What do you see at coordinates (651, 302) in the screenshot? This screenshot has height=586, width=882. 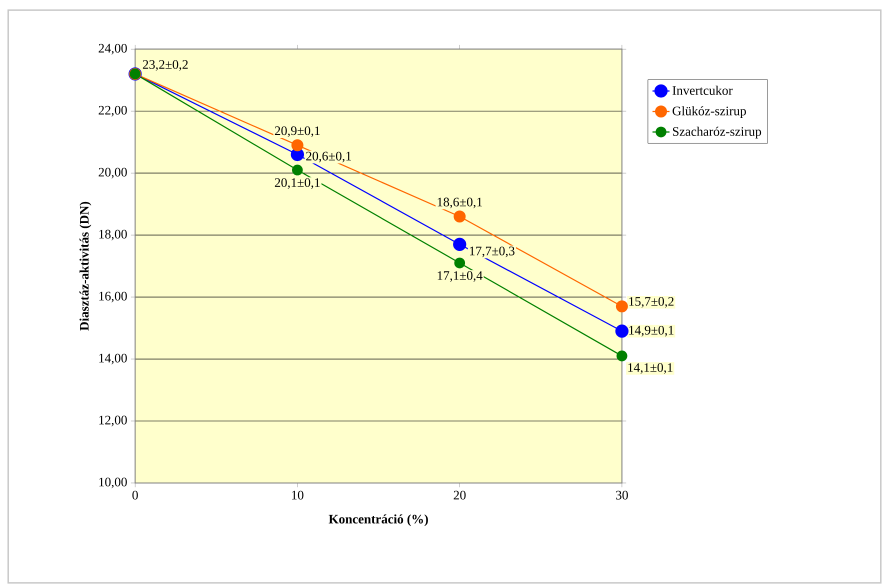 I see `data-label: 15,7±0,2` at bounding box center [651, 302].